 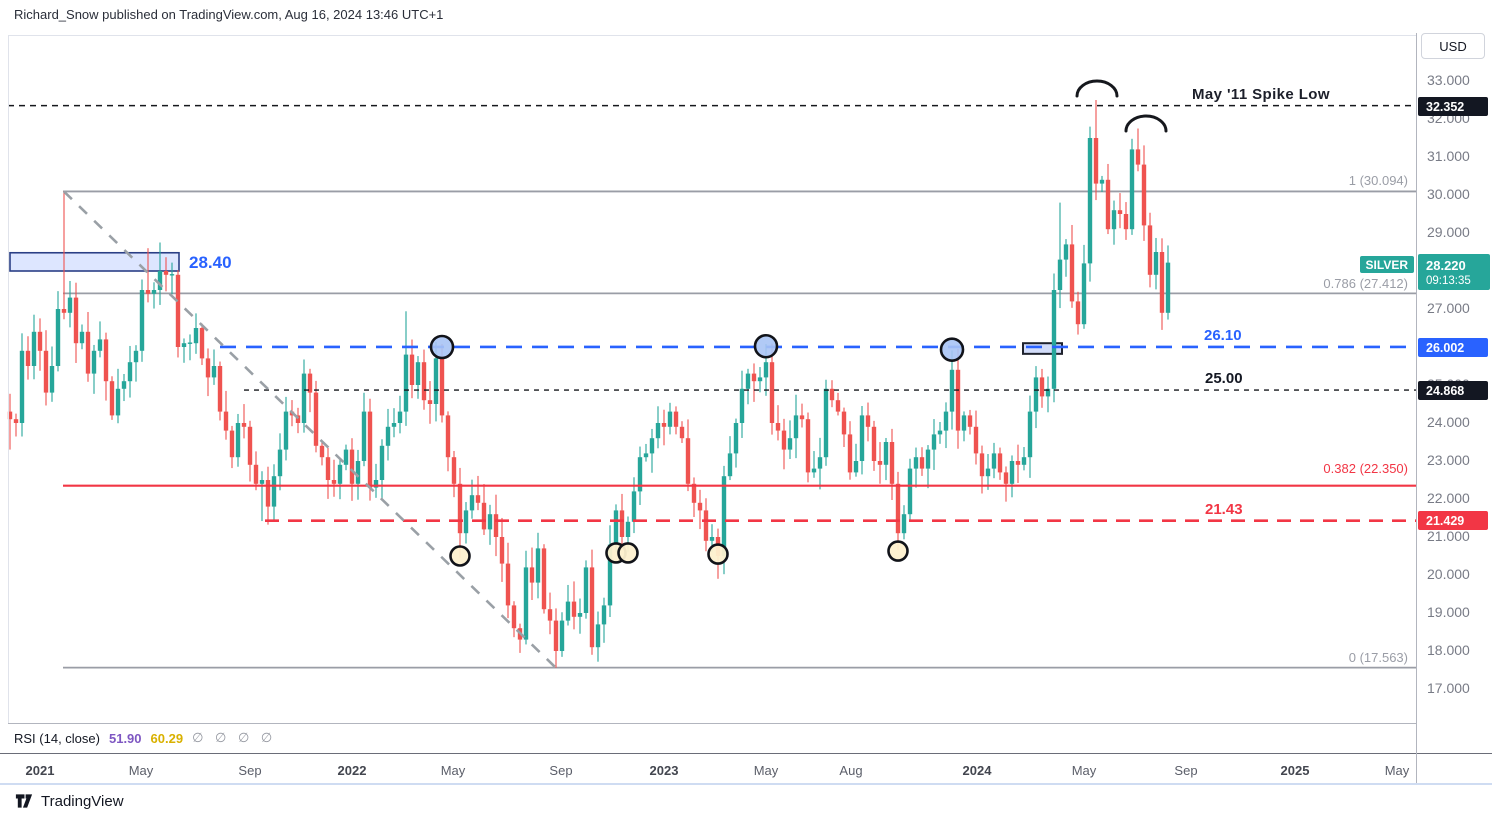 I want to click on time-tick: 2025, so click(x=1295, y=770).